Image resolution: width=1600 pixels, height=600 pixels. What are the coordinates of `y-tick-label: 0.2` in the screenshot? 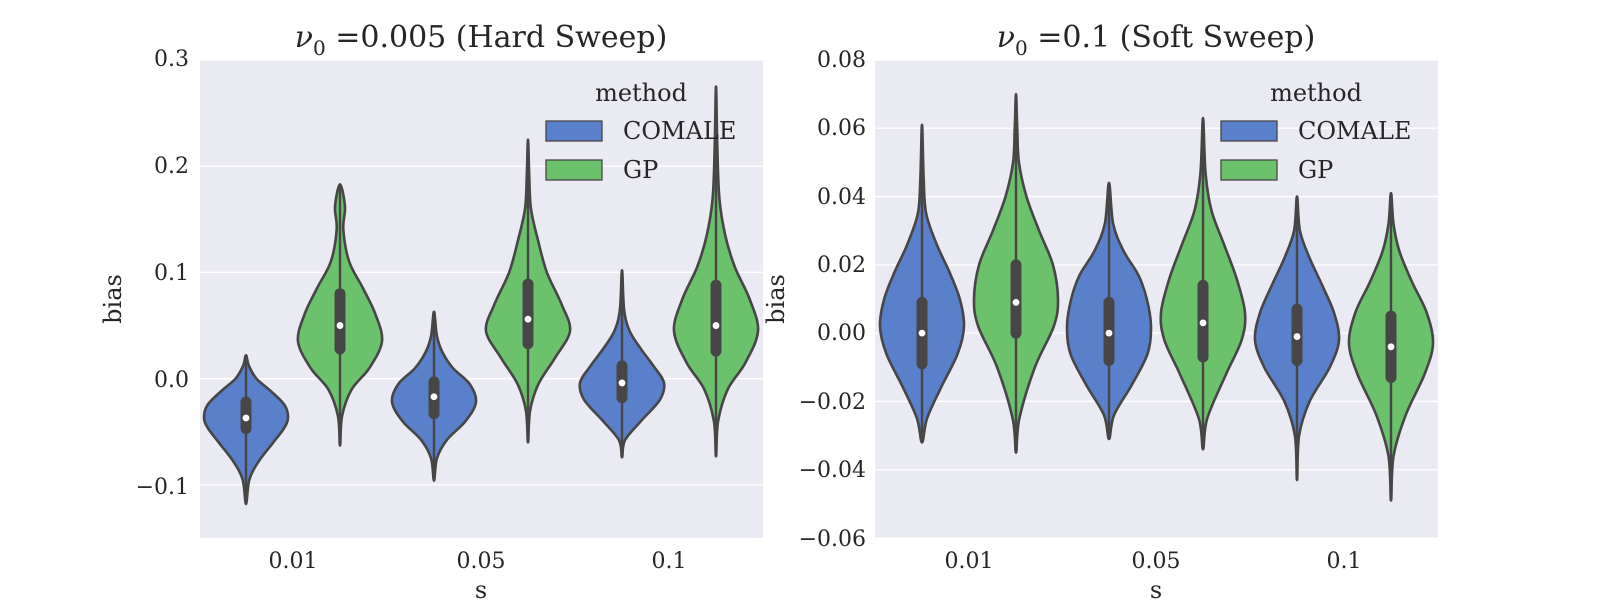 It's located at (171, 166).